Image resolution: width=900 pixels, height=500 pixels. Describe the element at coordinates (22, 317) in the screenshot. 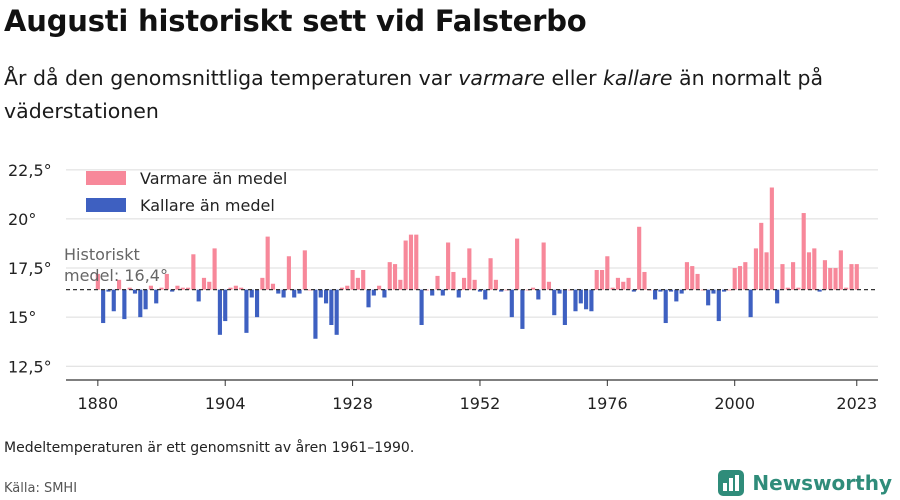

I see `y-tick-label: 15°` at that location.